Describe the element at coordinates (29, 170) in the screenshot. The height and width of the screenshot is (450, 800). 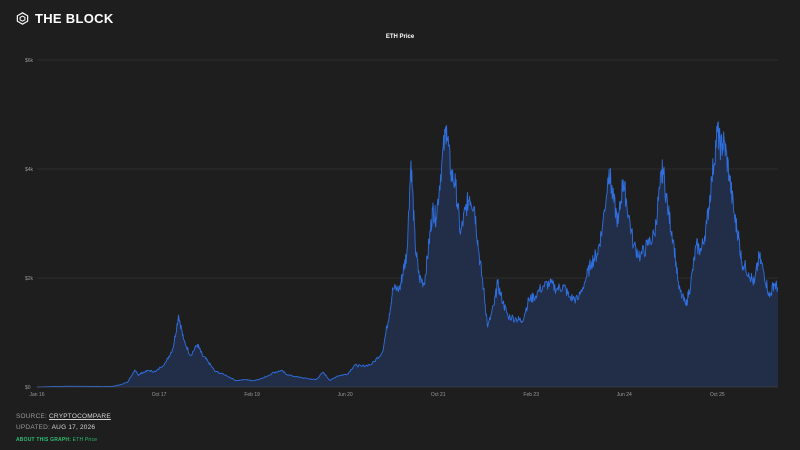
I see `y-tick-label: $4k` at that location.